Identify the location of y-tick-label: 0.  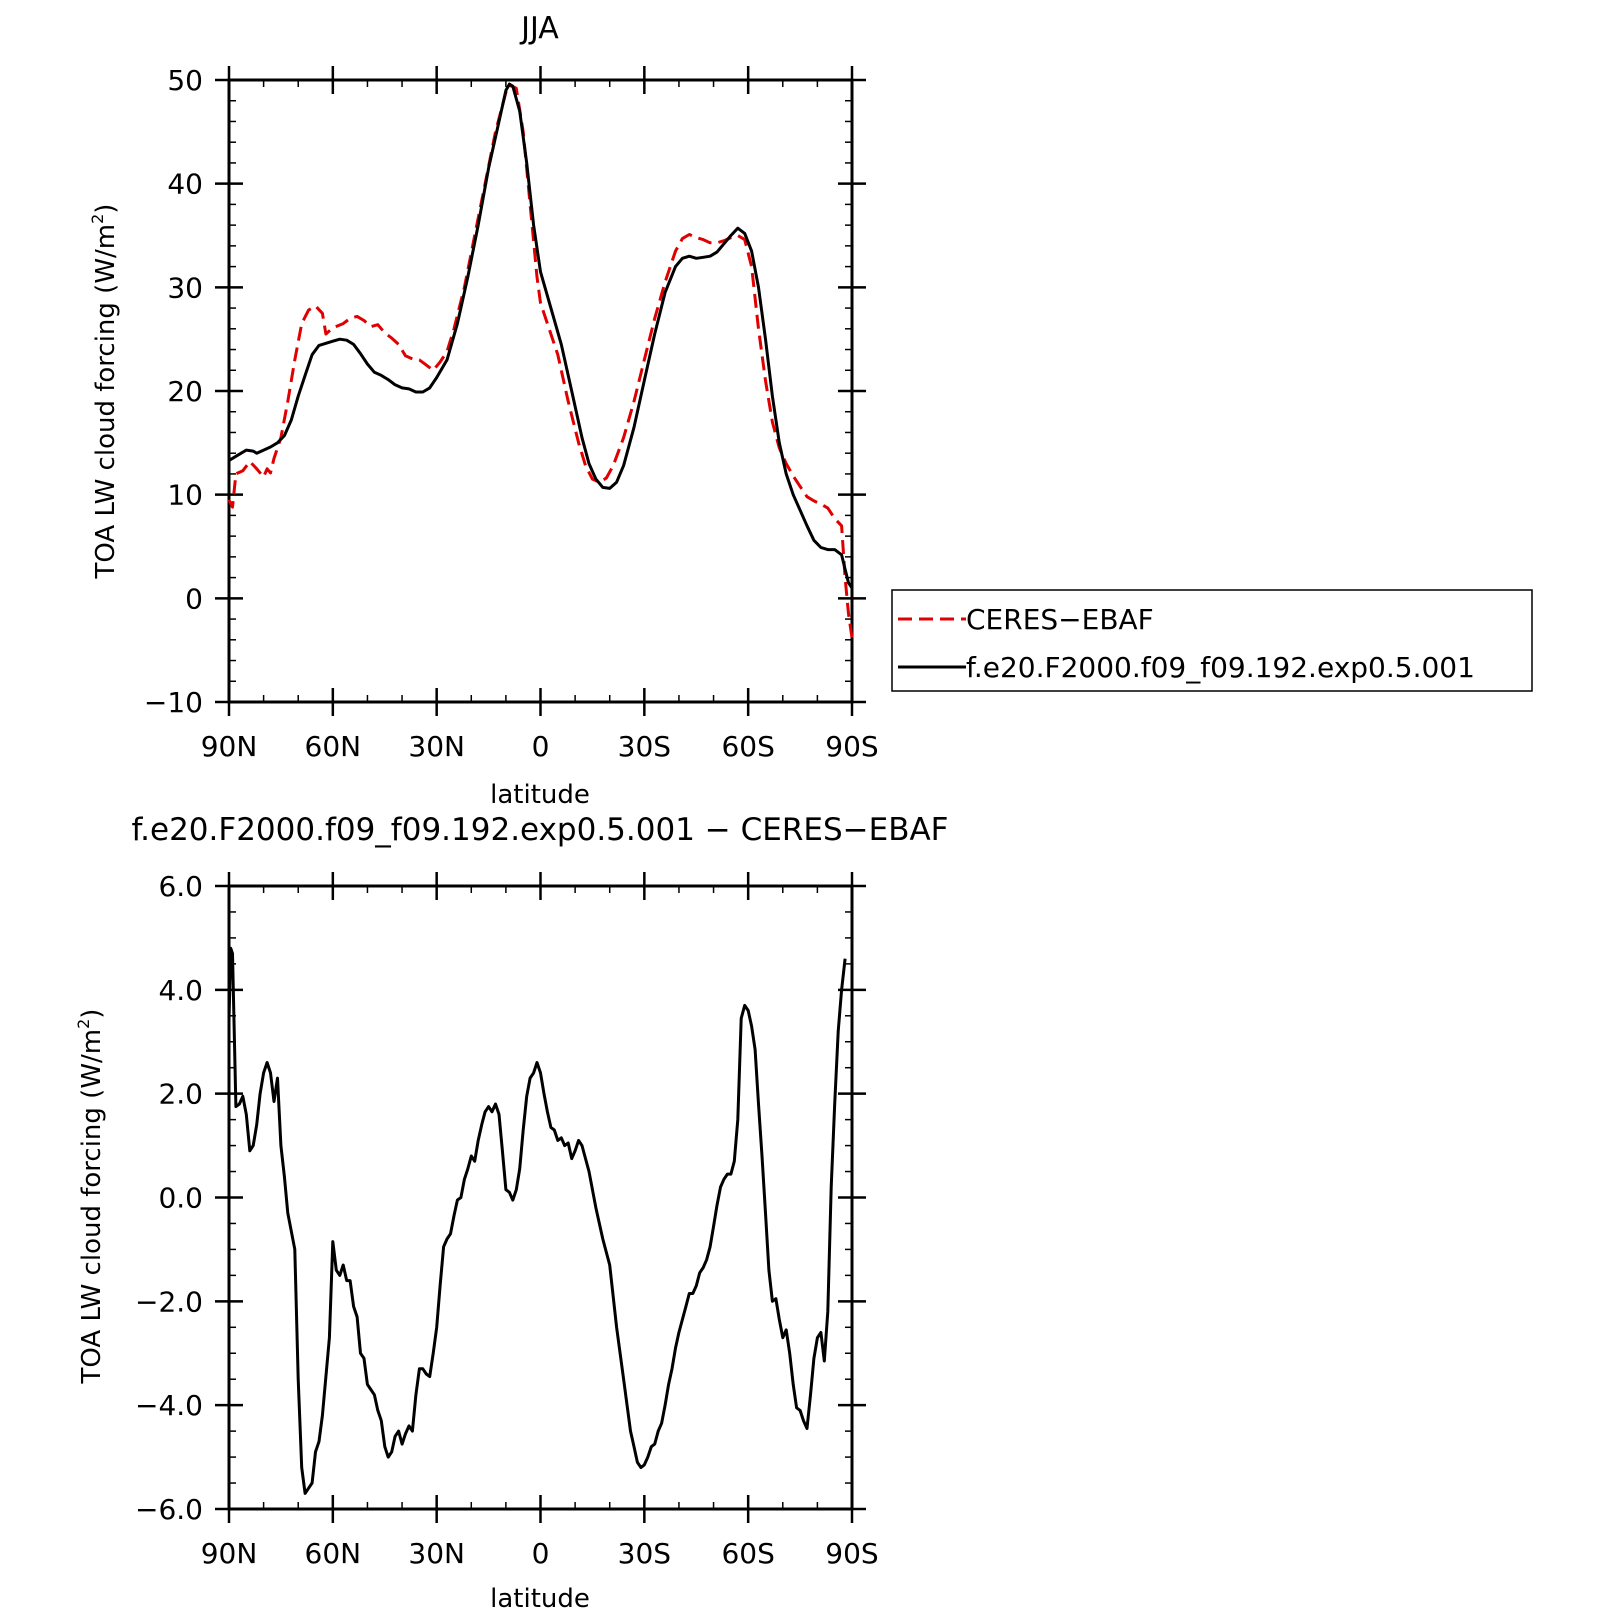
(194, 598).